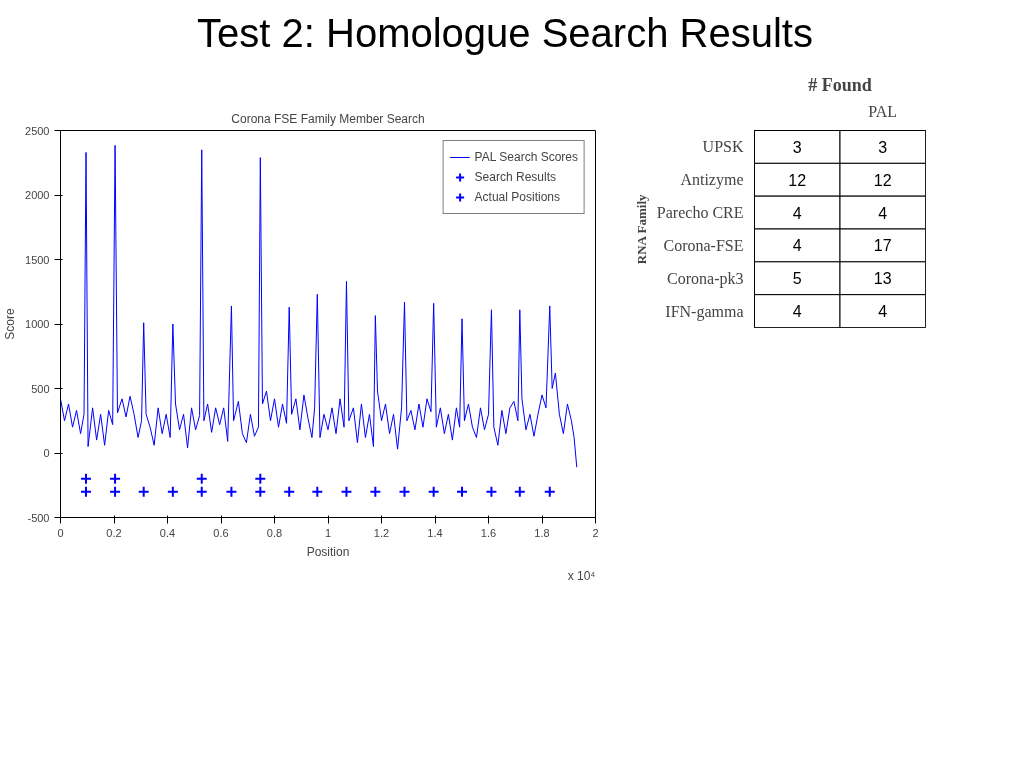 This screenshot has height=768, width=1024. Describe the element at coordinates (37, 130) in the screenshot. I see `y-tick-label: 2500` at that location.